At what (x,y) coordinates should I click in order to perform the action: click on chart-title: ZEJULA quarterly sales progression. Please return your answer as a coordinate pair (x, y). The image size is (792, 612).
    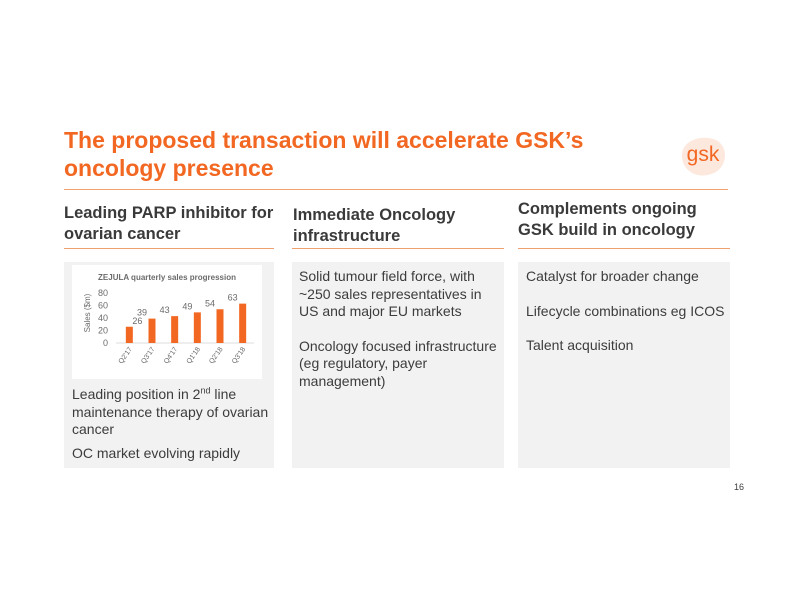
    Looking at the image, I should click on (167, 277).